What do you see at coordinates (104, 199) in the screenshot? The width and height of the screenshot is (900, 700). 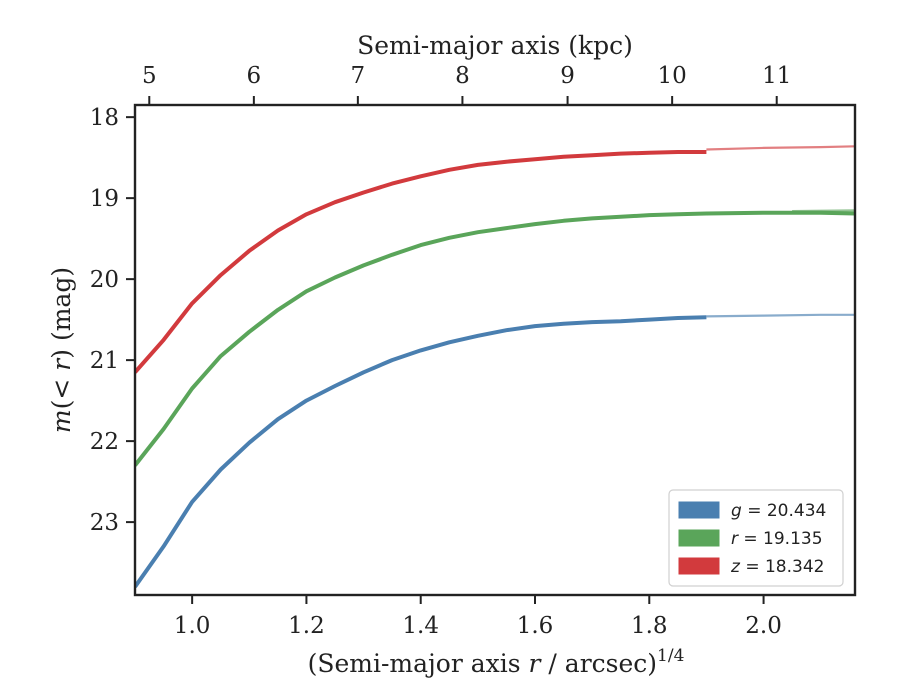 I see `y-tick-label: 19` at bounding box center [104, 199].